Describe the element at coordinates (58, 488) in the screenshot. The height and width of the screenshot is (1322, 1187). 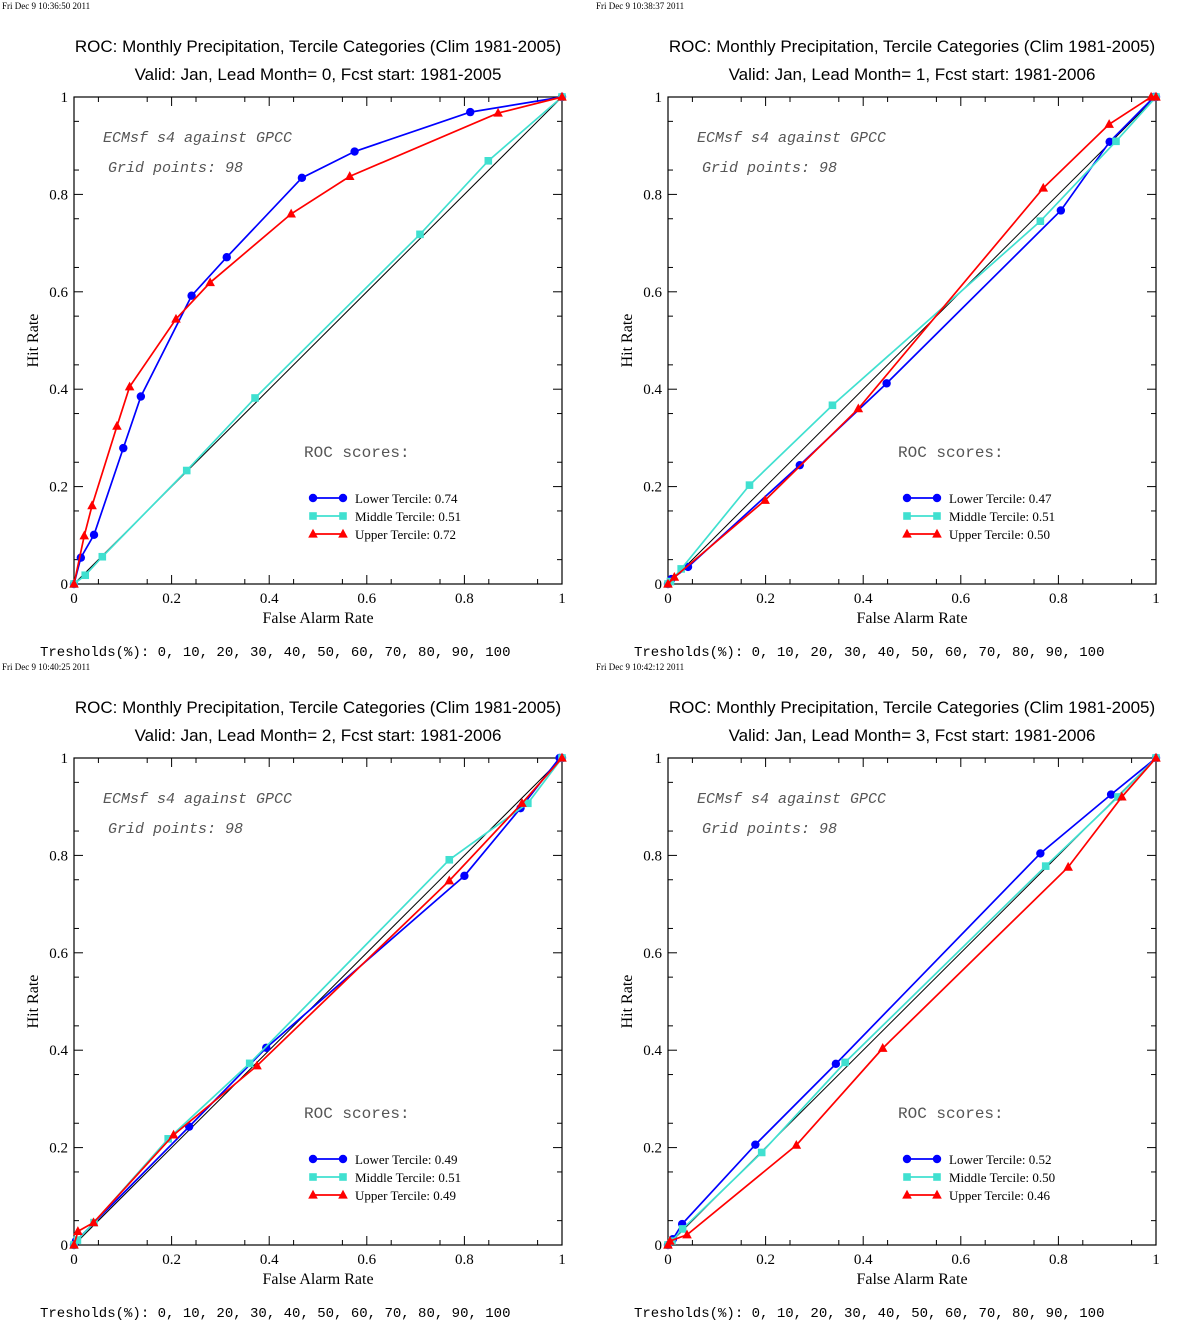
I see `y-tick-label: 0.2` at that location.